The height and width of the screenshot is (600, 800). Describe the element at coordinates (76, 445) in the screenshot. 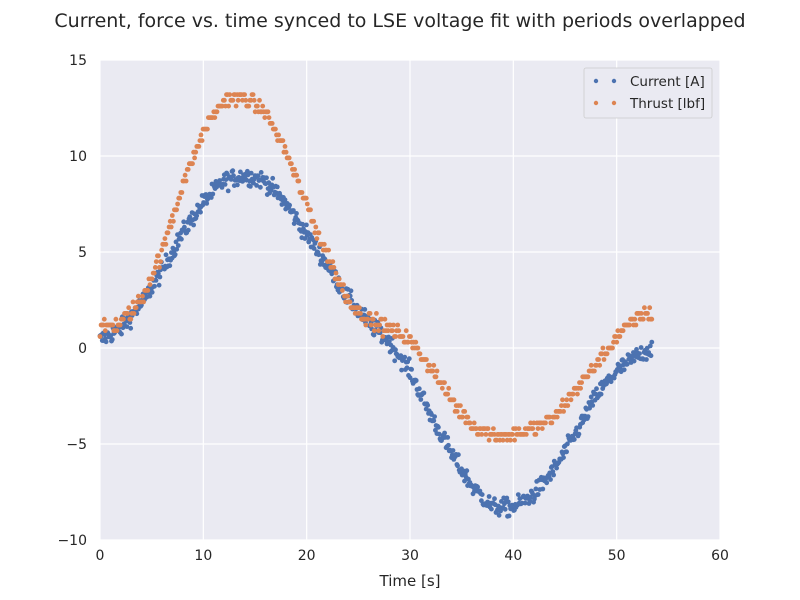

I see `y-tick-label: −5` at that location.